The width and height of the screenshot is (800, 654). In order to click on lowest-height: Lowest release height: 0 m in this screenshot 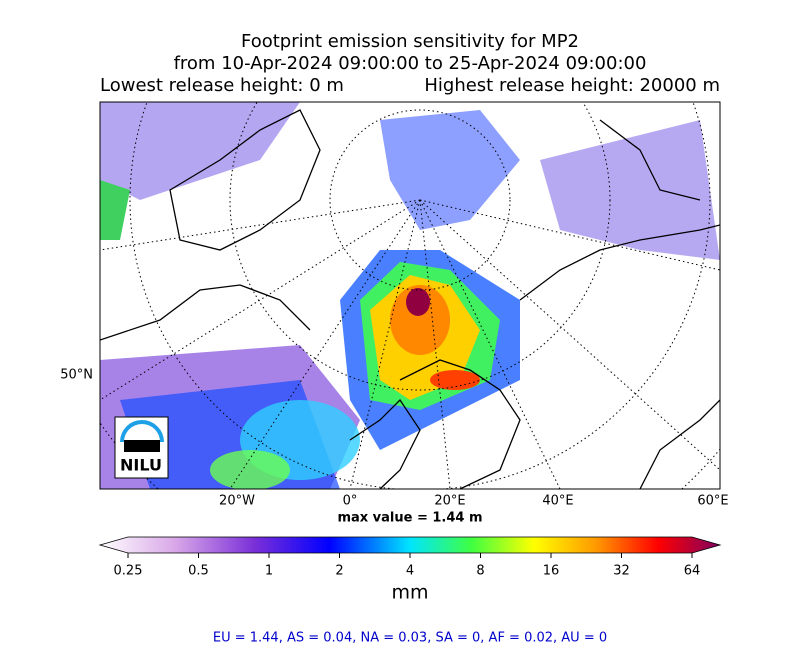, I will do `click(222, 85)`.